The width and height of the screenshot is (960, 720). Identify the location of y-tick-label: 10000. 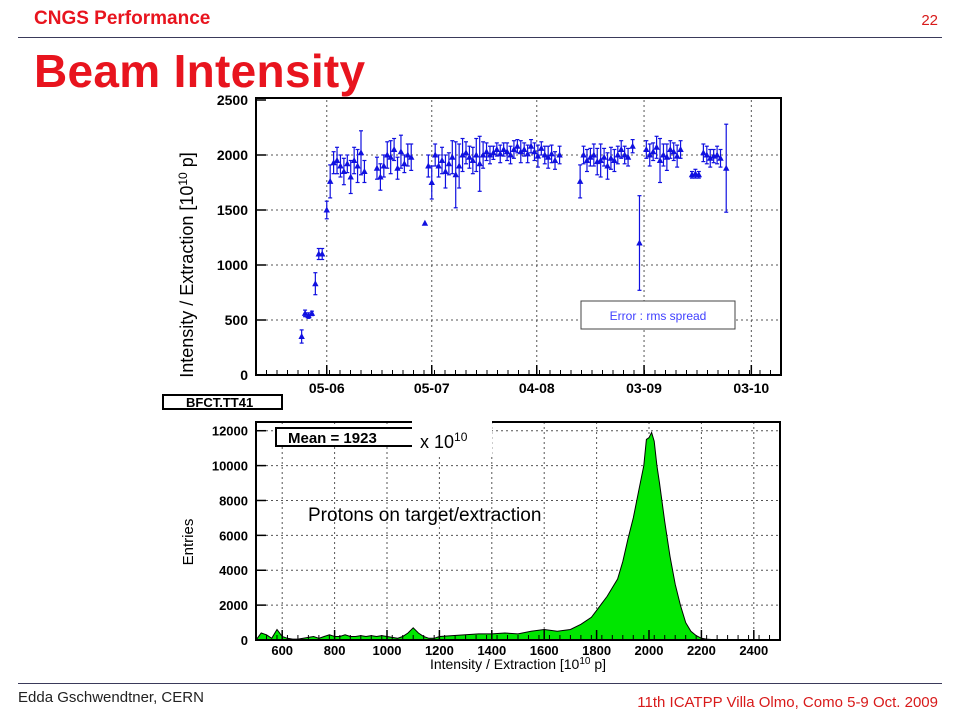
(230, 466).